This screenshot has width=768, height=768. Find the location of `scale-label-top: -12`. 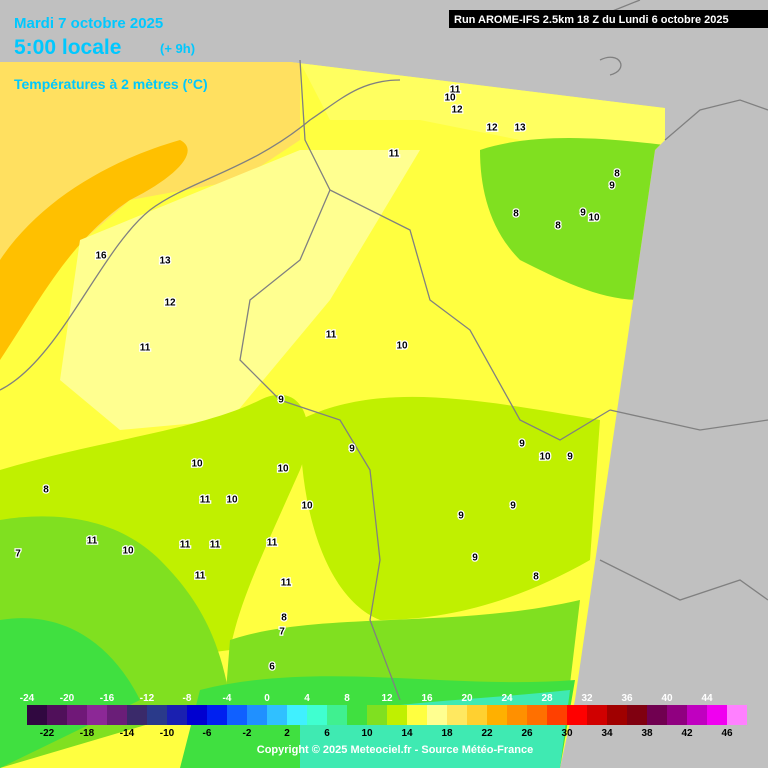

scale-label-top: -12 is located at coordinates (147, 698).